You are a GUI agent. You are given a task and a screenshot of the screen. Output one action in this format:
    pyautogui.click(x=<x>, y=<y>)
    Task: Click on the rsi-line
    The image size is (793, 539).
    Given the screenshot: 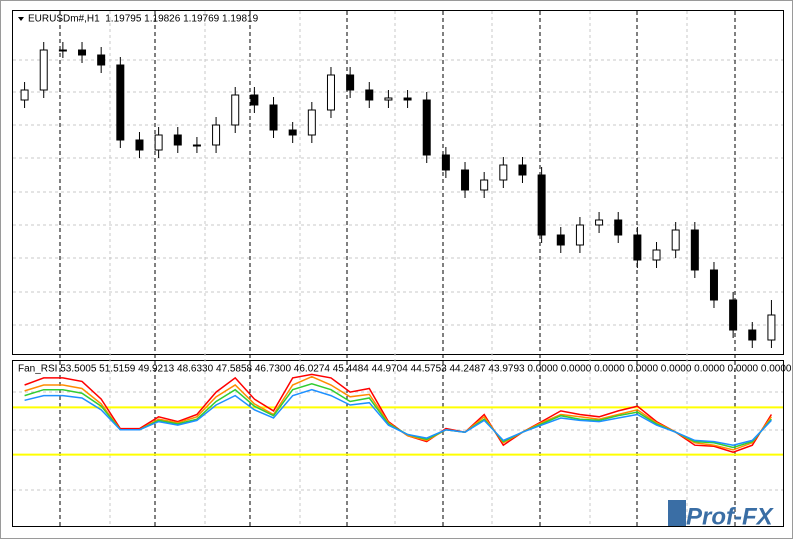 What is the action you would take?
    pyautogui.click(x=398, y=417)
    